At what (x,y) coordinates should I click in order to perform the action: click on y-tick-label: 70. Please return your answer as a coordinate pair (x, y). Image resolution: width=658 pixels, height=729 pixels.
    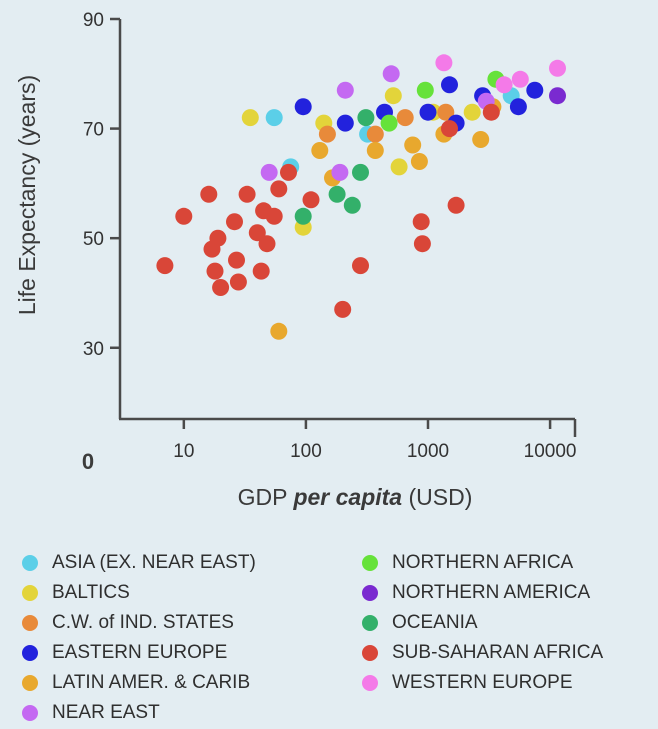
    Looking at the image, I should click on (93, 130).